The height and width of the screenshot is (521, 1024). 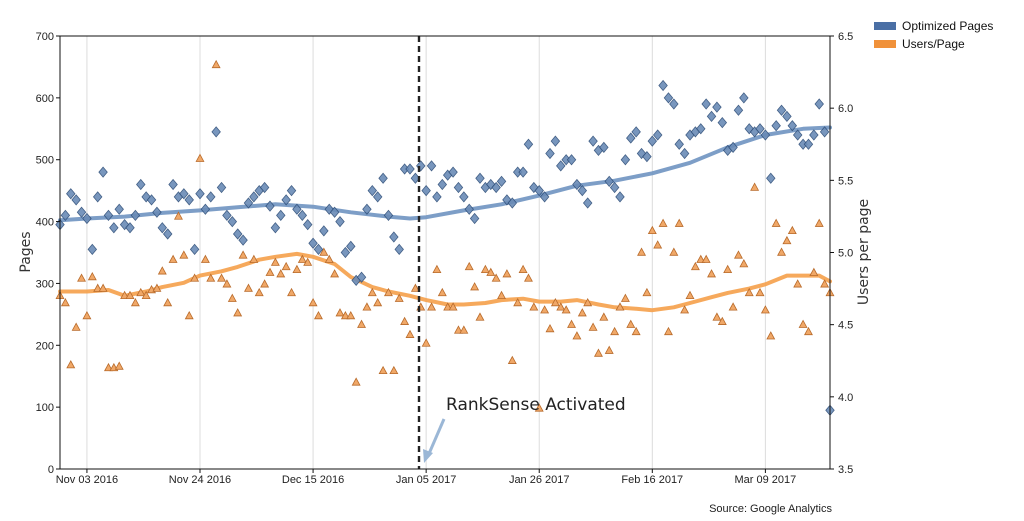 I want to click on trend-line-optimized-pages, so click(x=445, y=174).